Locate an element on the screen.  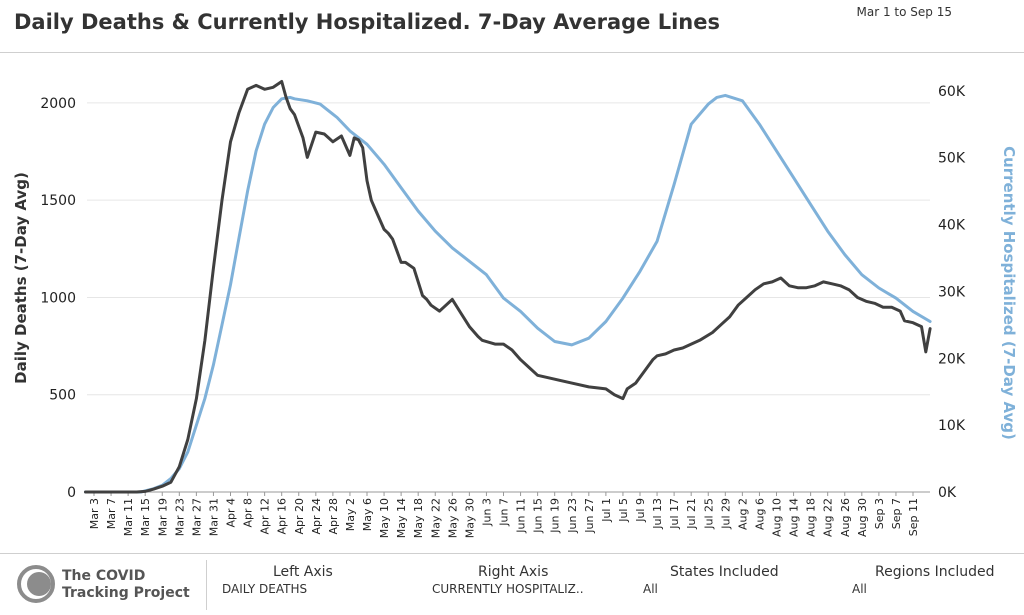
x-tick-label: Aug 22 is located at coordinates (828, 517).